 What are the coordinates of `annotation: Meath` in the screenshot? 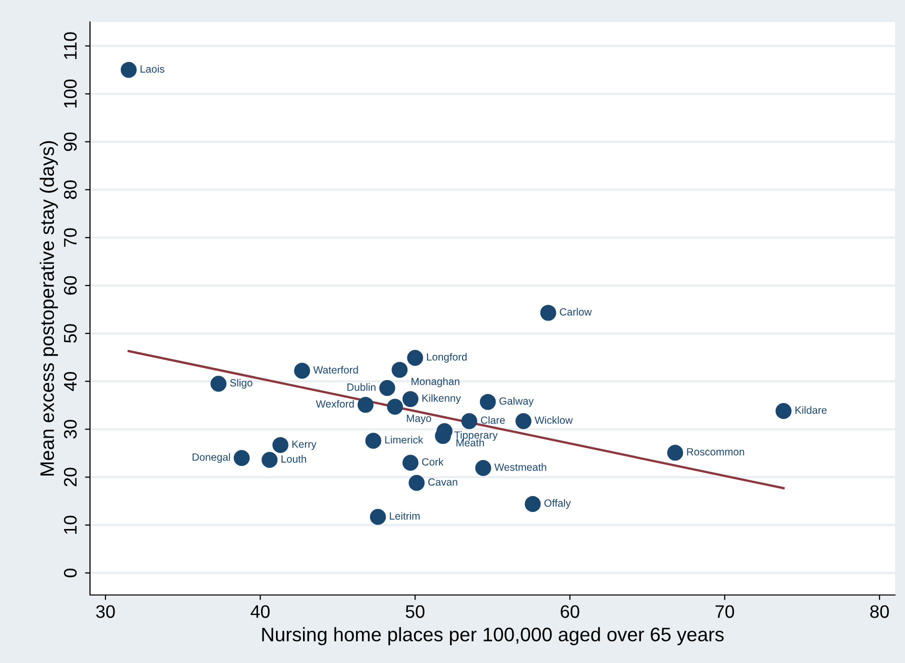 It's located at (470, 442).